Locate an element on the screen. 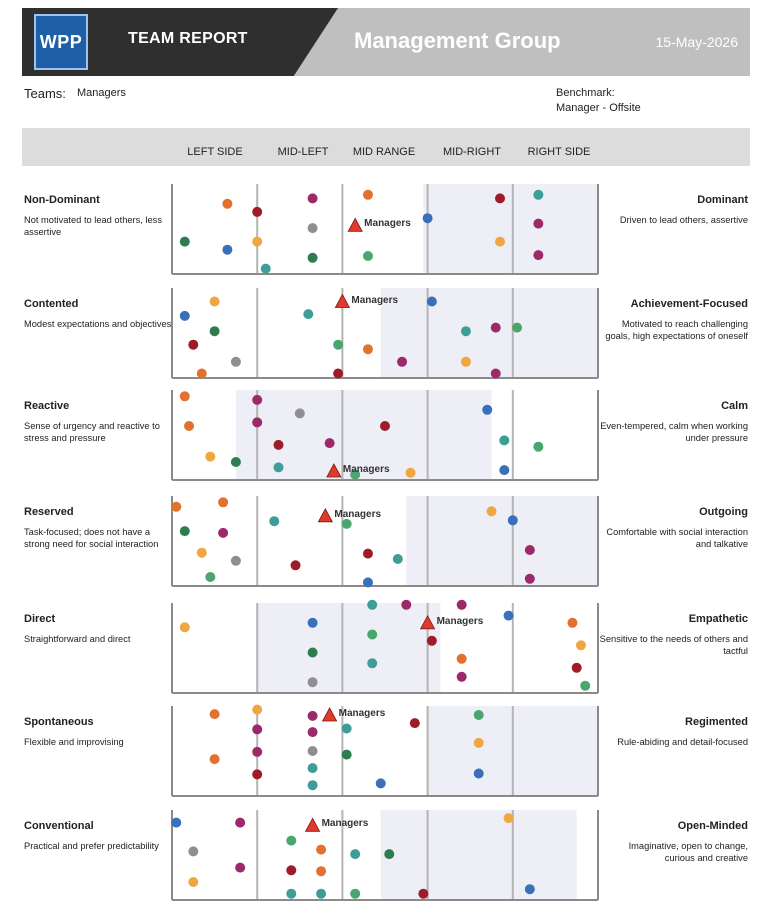 The width and height of the screenshot is (764, 918). teams-value: Managers is located at coordinates (101, 93).